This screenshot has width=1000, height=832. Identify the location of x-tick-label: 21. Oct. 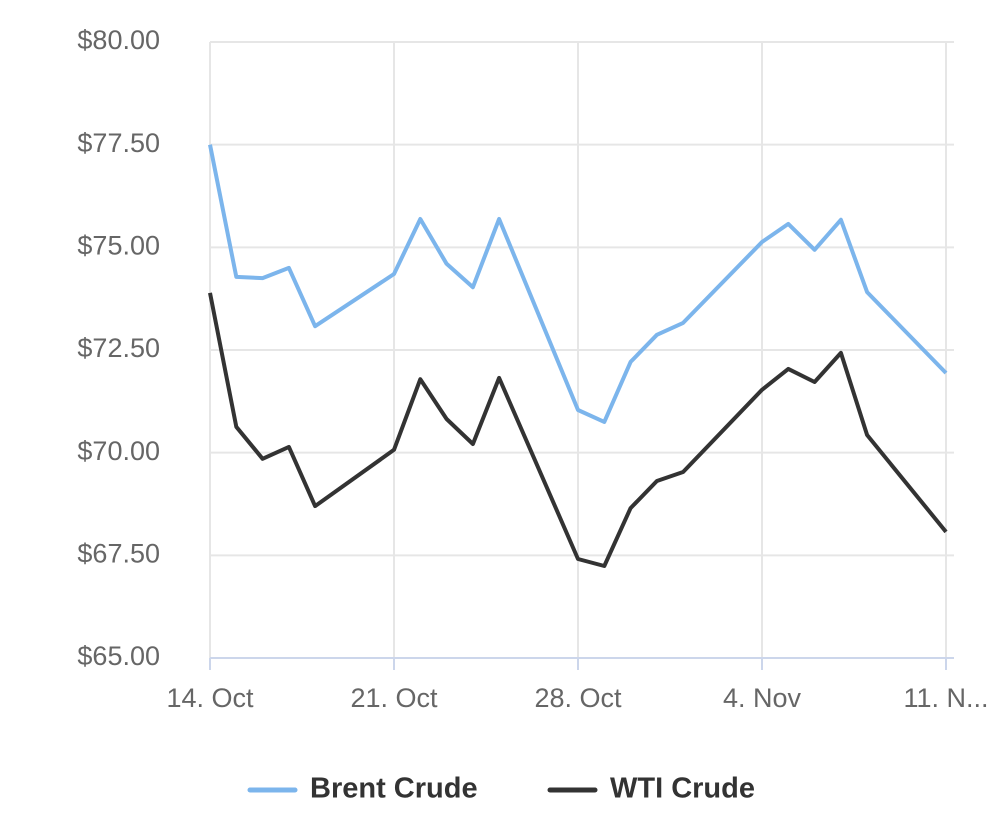
(394, 698).